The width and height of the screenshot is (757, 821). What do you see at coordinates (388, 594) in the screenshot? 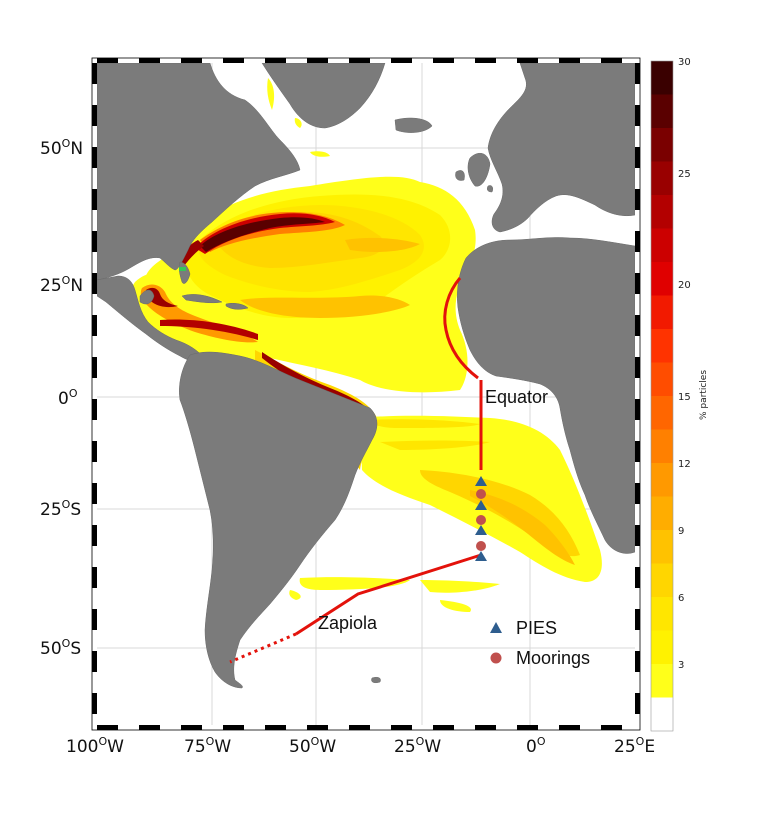
I see `zapiola-section-line` at bounding box center [388, 594].